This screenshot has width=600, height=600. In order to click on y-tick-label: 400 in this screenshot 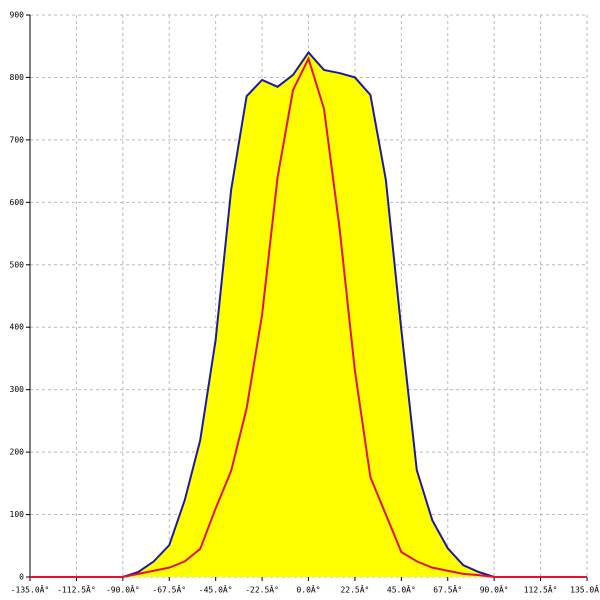, I will do `click(17, 327)`.